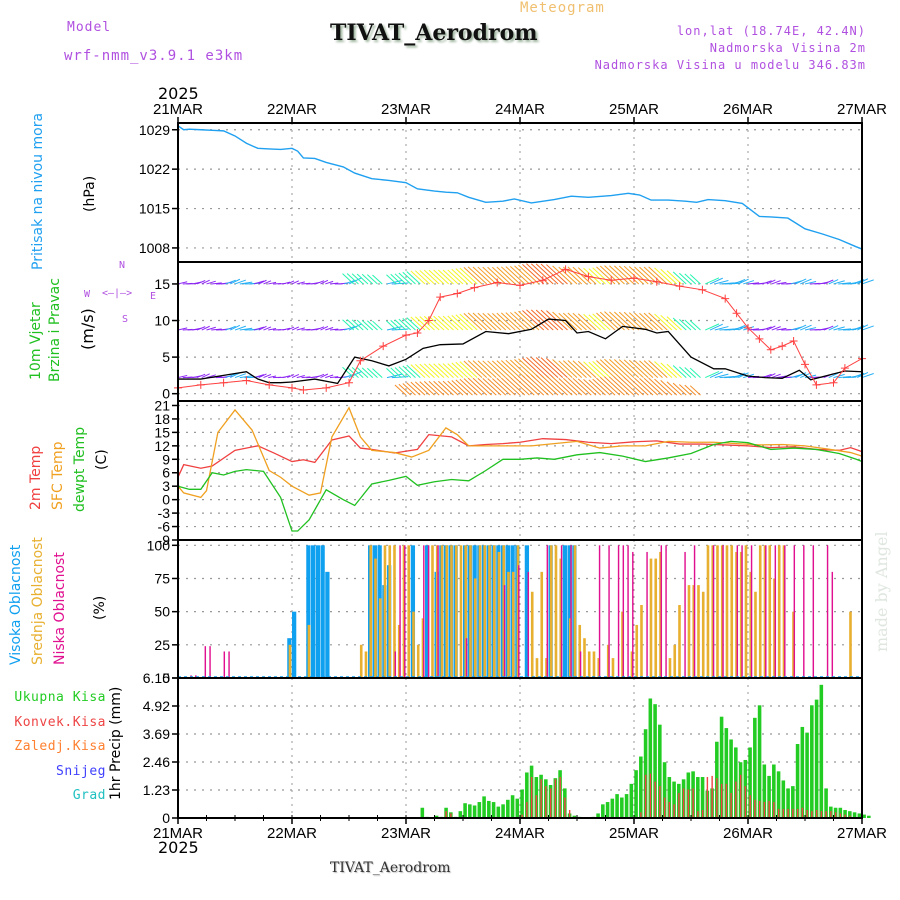 The height and width of the screenshot is (900, 900). Describe the element at coordinates (166, 357) in the screenshot. I see `y-tick-label: 5` at that location.